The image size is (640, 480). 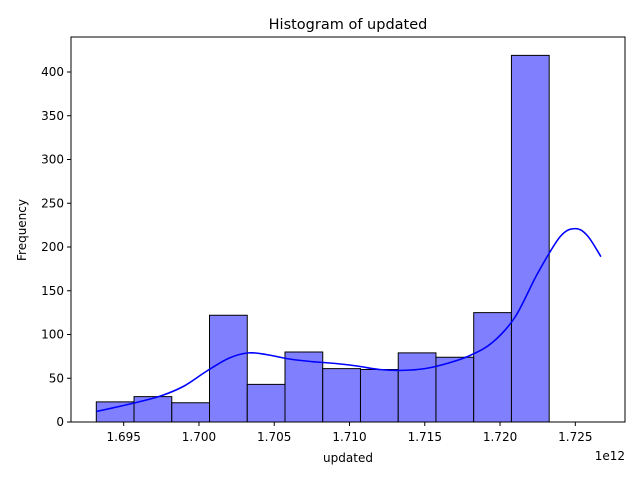 What do you see at coordinates (22, 230) in the screenshot?
I see `y-axis-label: Frequency` at bounding box center [22, 230].